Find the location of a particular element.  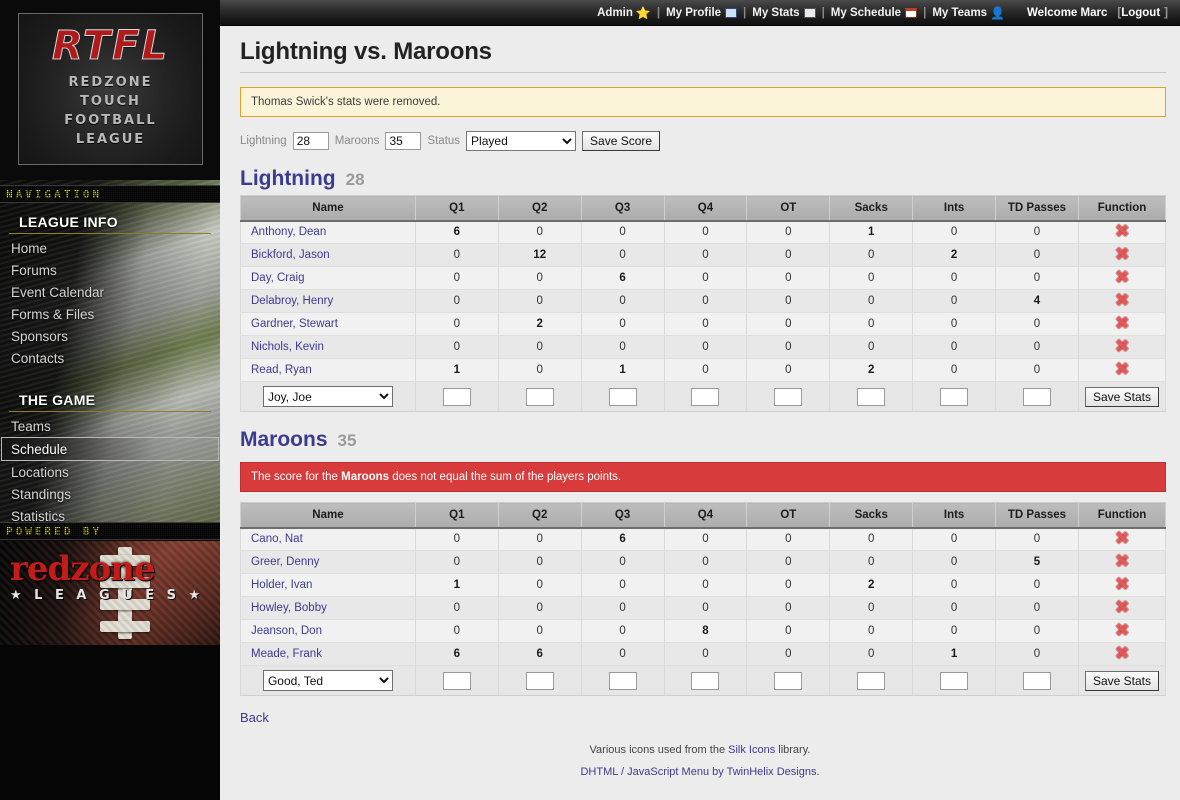

player-name-link: Read, Ryan is located at coordinates (328, 370).